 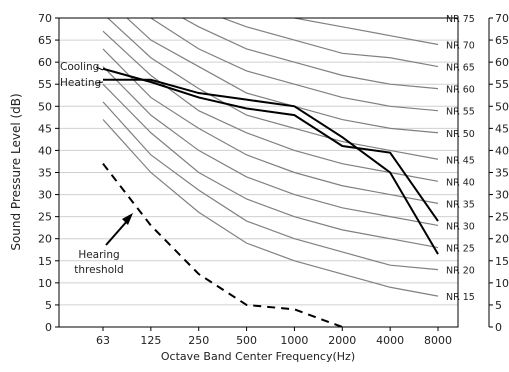 What do you see at coordinates (460, 134) in the screenshot?
I see `nr-curve-label: NR 50` at bounding box center [460, 134].